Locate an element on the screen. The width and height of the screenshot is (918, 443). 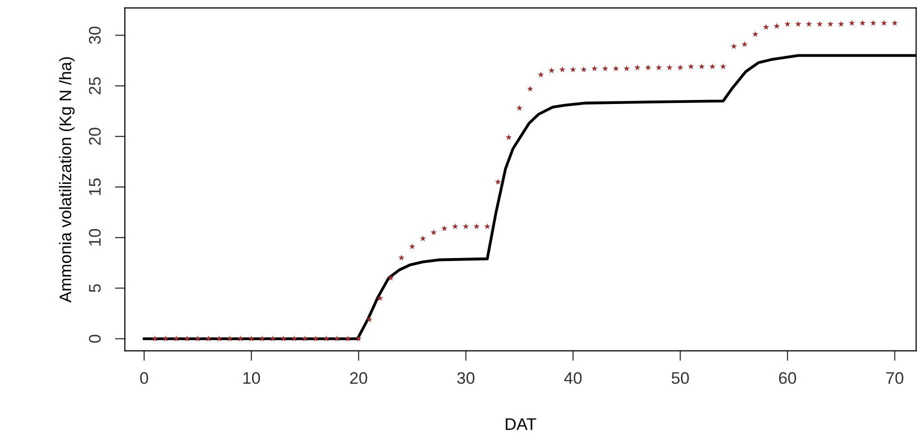
y-tick-label: 5 is located at coordinates (95, 288).